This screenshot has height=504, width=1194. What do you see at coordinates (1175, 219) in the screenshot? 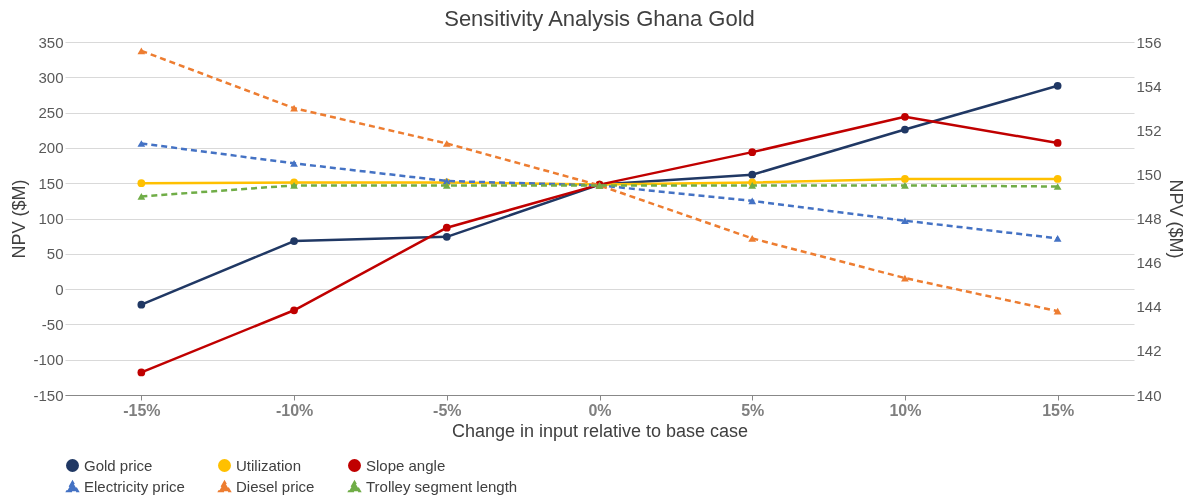
I see `y2-axis-title: NPV ($M)` at bounding box center [1175, 219].